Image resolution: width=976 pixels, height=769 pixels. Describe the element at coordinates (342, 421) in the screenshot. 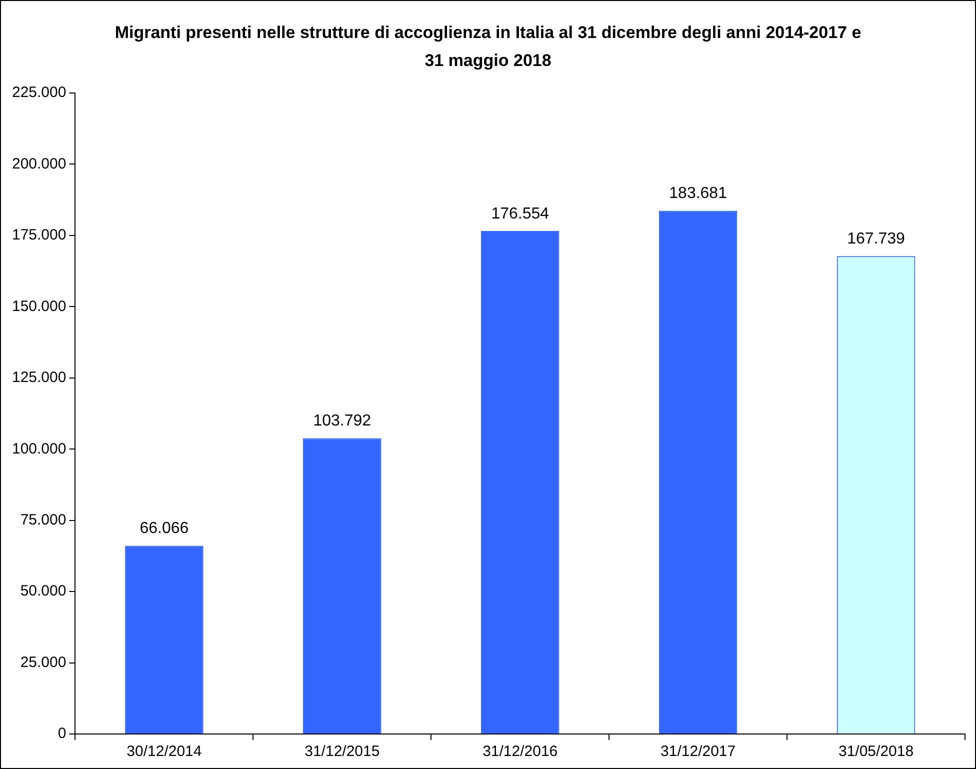

I see `data-label: 103.792` at that location.